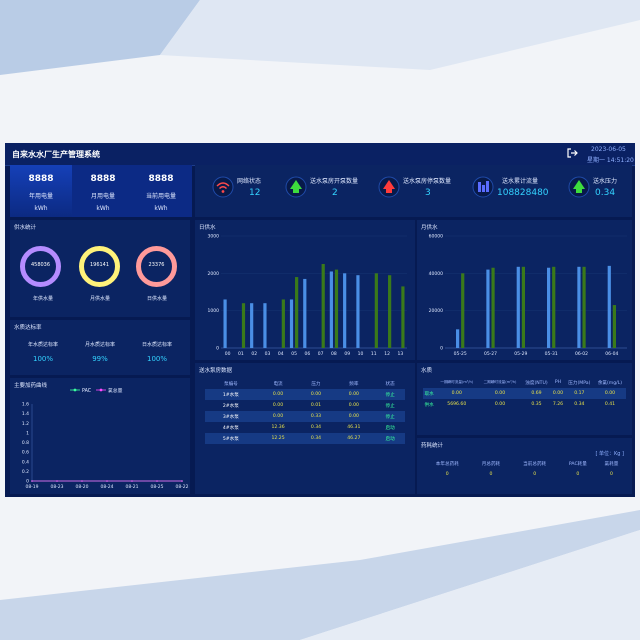 This screenshot has width=640, height=640. What do you see at coordinates (294, 354) in the screenshot?
I see `x-tick-label: 05` at bounding box center [294, 354].